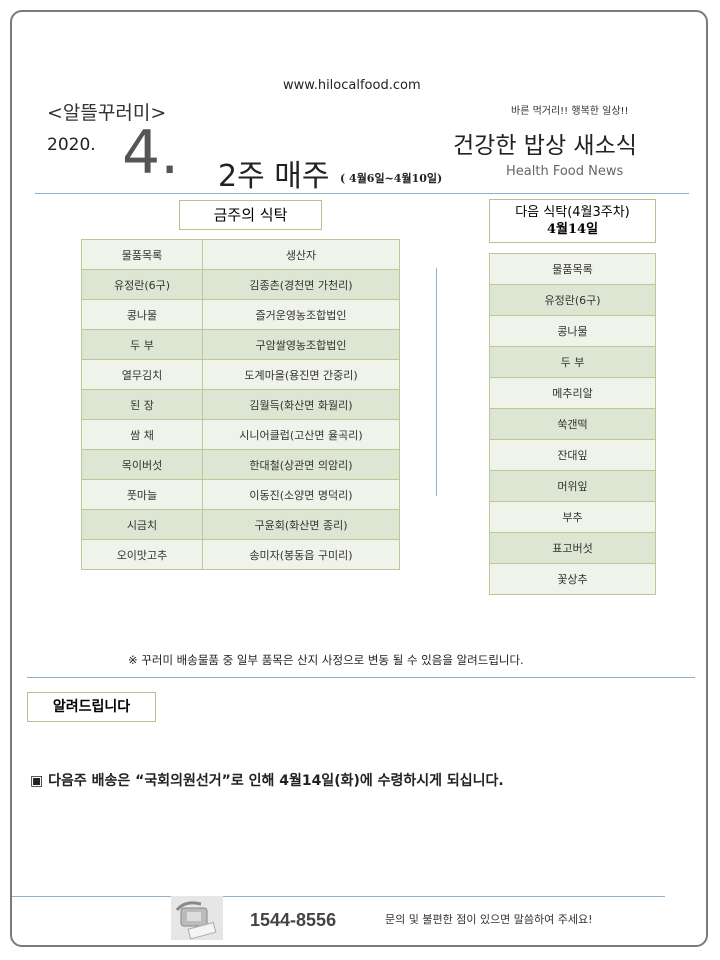 The height and width of the screenshot is (960, 720). I want to click on table-row: 잔대잎, so click(572, 455).